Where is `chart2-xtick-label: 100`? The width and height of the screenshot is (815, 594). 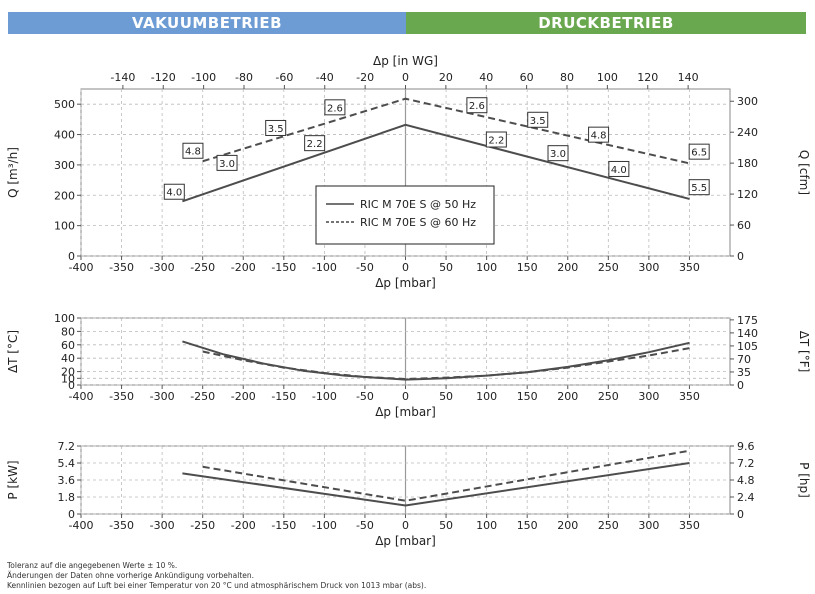 chart2-xtick-label: 100 is located at coordinates (486, 396).